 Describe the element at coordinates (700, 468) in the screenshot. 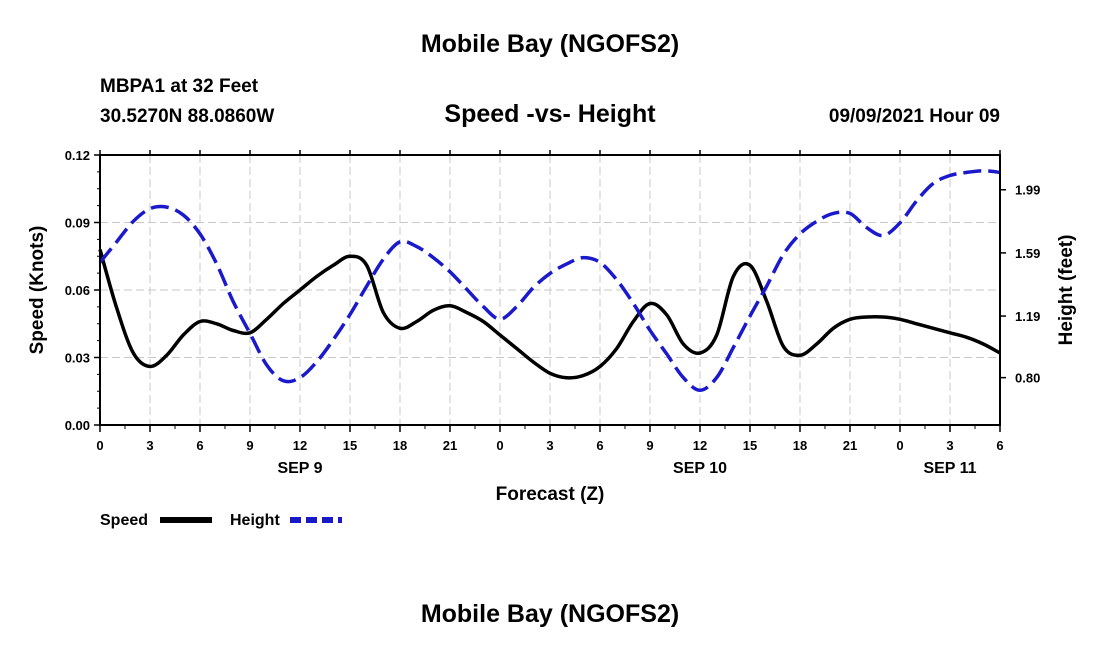

I see `date-label: SEP 10` at that location.